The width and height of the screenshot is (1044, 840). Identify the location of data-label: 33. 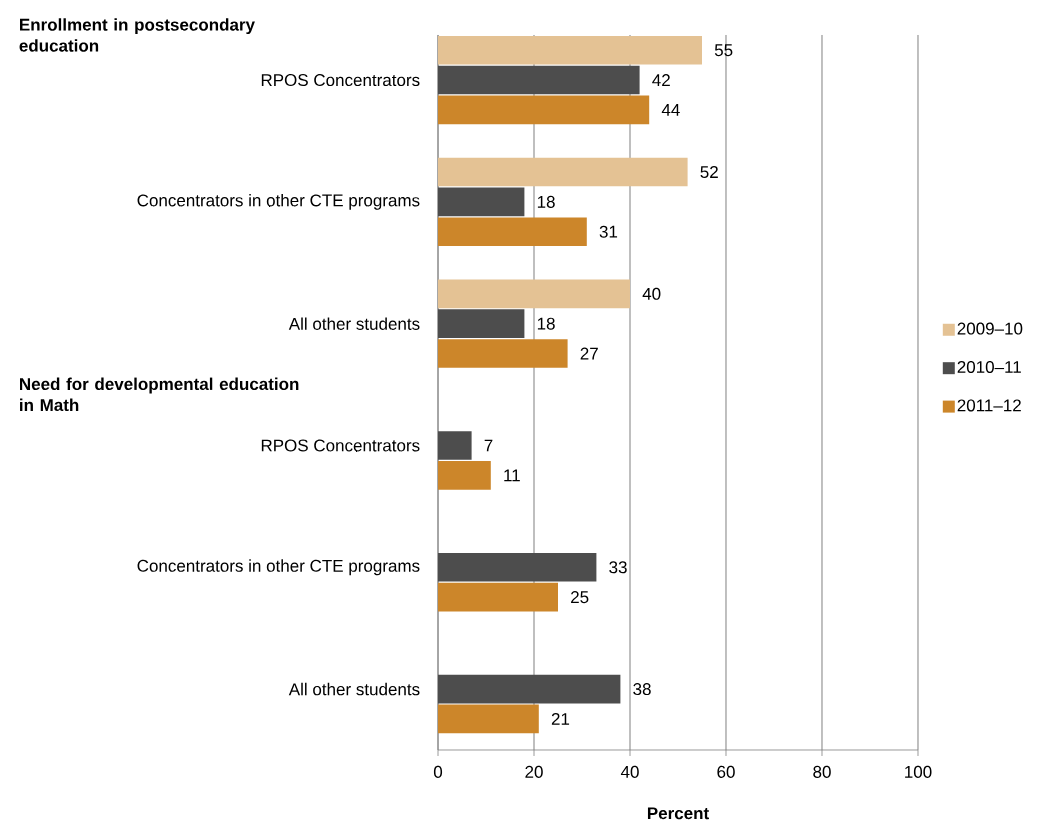
(618, 567).